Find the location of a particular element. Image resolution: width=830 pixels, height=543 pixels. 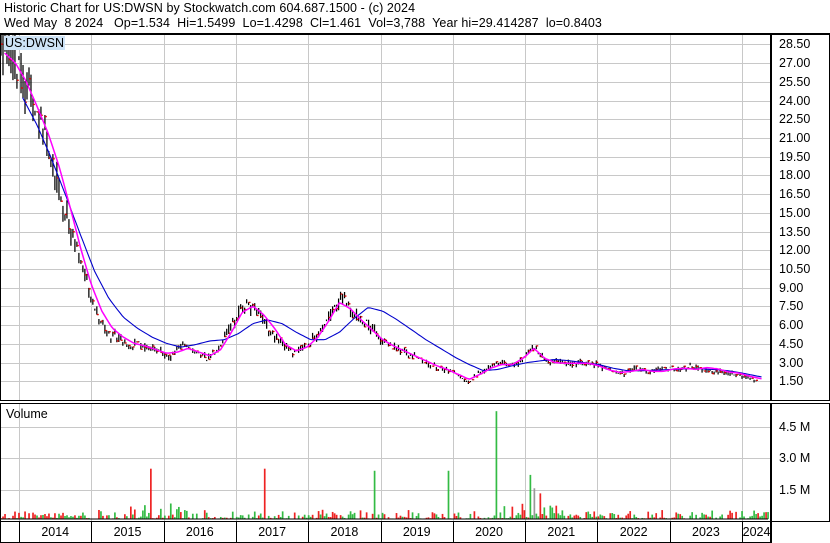

price-y-tick-label: 4.50 is located at coordinates (791, 343).